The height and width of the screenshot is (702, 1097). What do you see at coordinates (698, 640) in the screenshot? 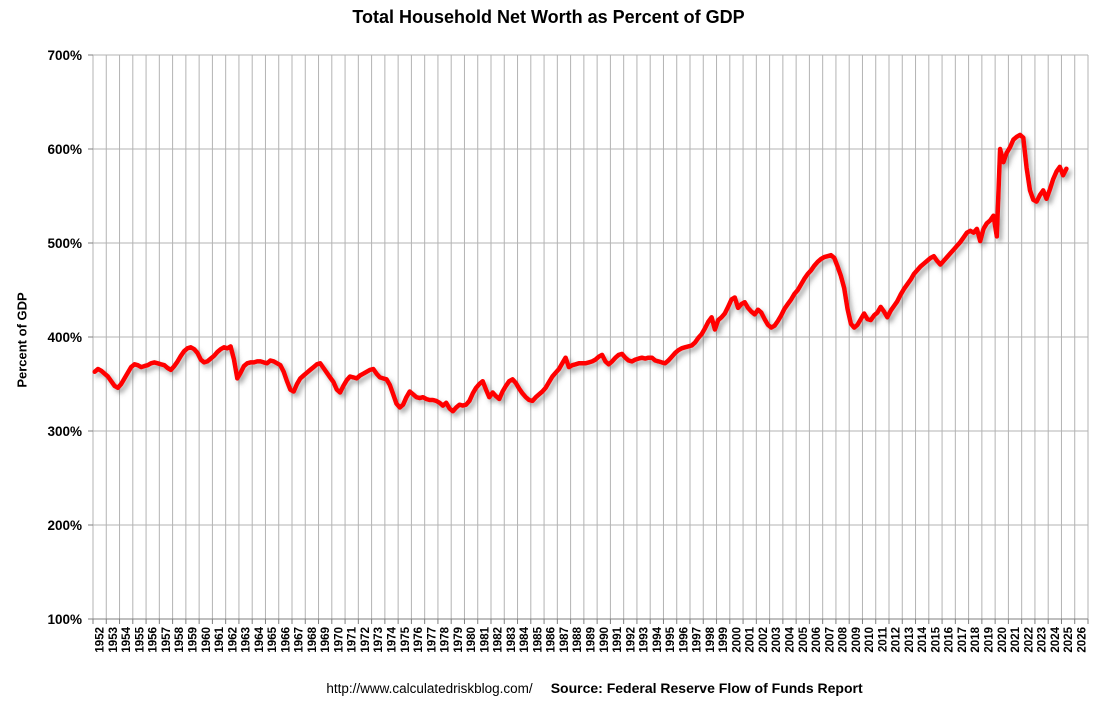
I see `x-tick-label: 1997` at bounding box center [698, 640].